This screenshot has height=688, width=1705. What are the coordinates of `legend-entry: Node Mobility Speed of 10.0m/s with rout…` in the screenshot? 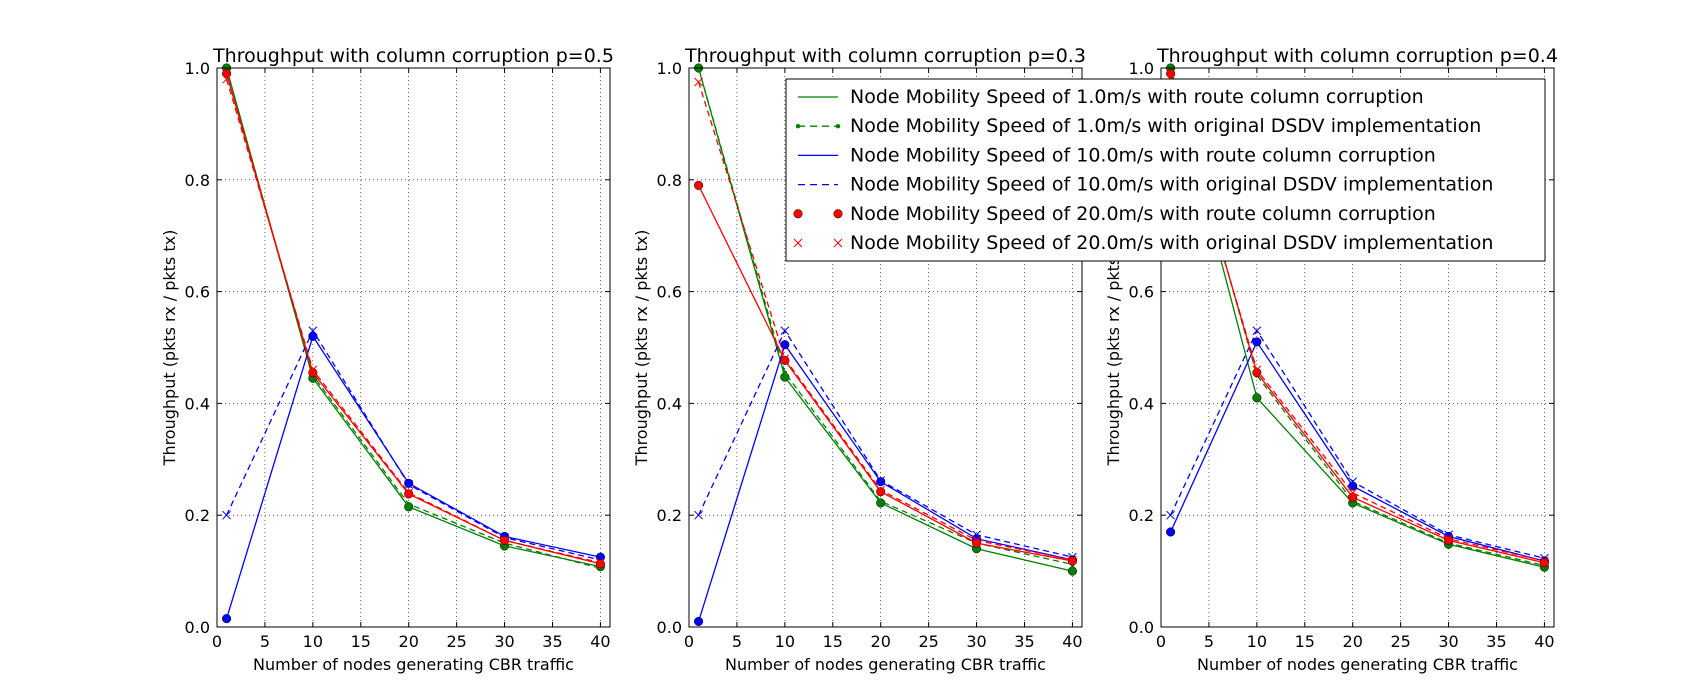 It's located at (1117, 155).